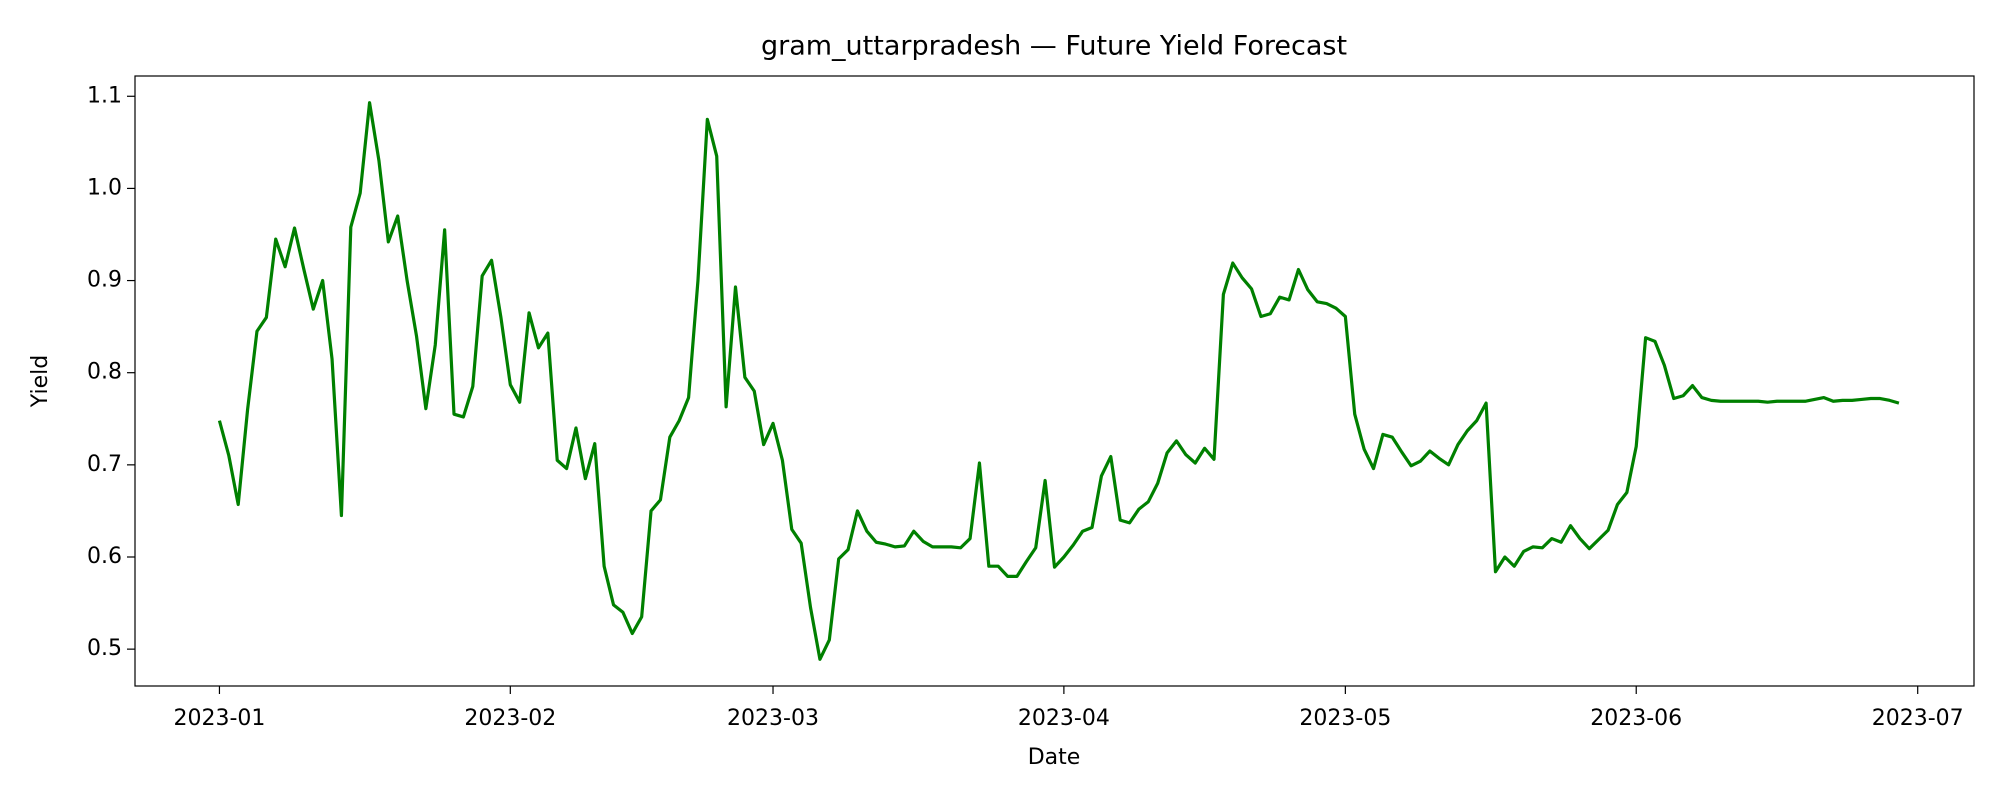 The image size is (2000, 800). What do you see at coordinates (1636, 718) in the screenshot?
I see `x-tick-label: 2023-06` at bounding box center [1636, 718].